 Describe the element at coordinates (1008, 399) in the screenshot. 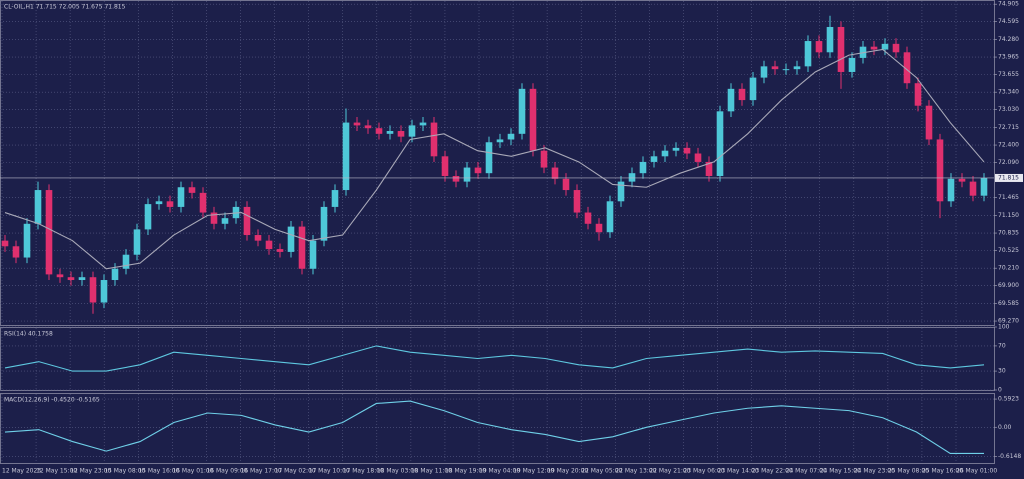

I see `y-tick-label: 0.5923` at that location.